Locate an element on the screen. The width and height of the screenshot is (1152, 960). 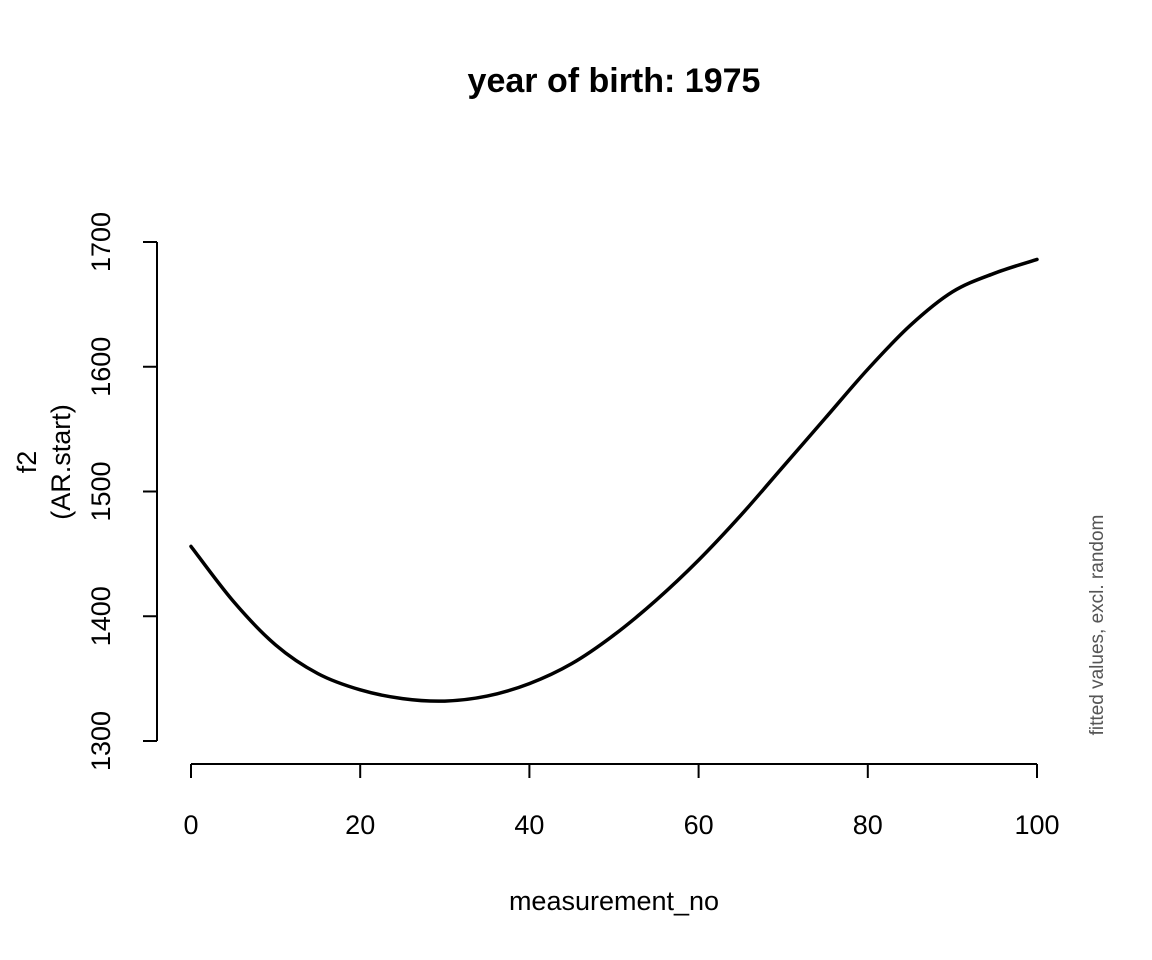
y-tick-label: 1600 is located at coordinates (101, 367).